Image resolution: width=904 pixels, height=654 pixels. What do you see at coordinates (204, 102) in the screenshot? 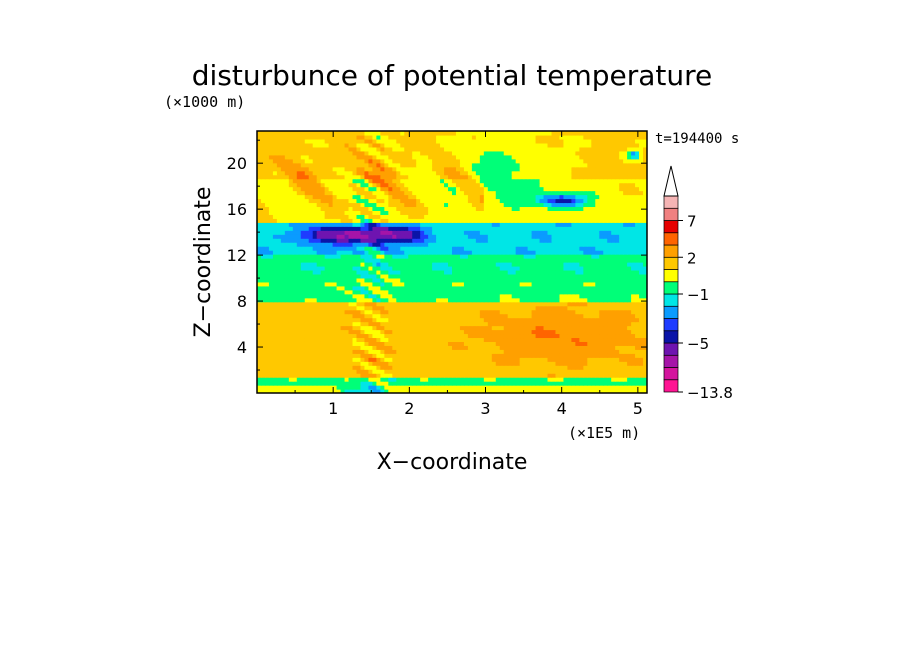
I see `y-unit-label: (×1000 m)` at bounding box center [204, 102].